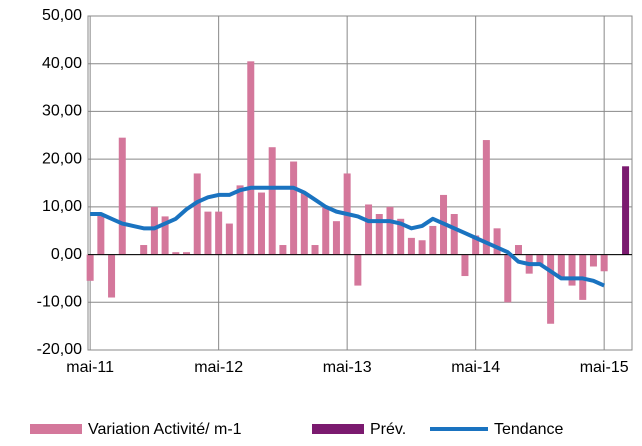 The image size is (642, 446). I want to click on y-tick-label: 20,00, so click(62, 158).